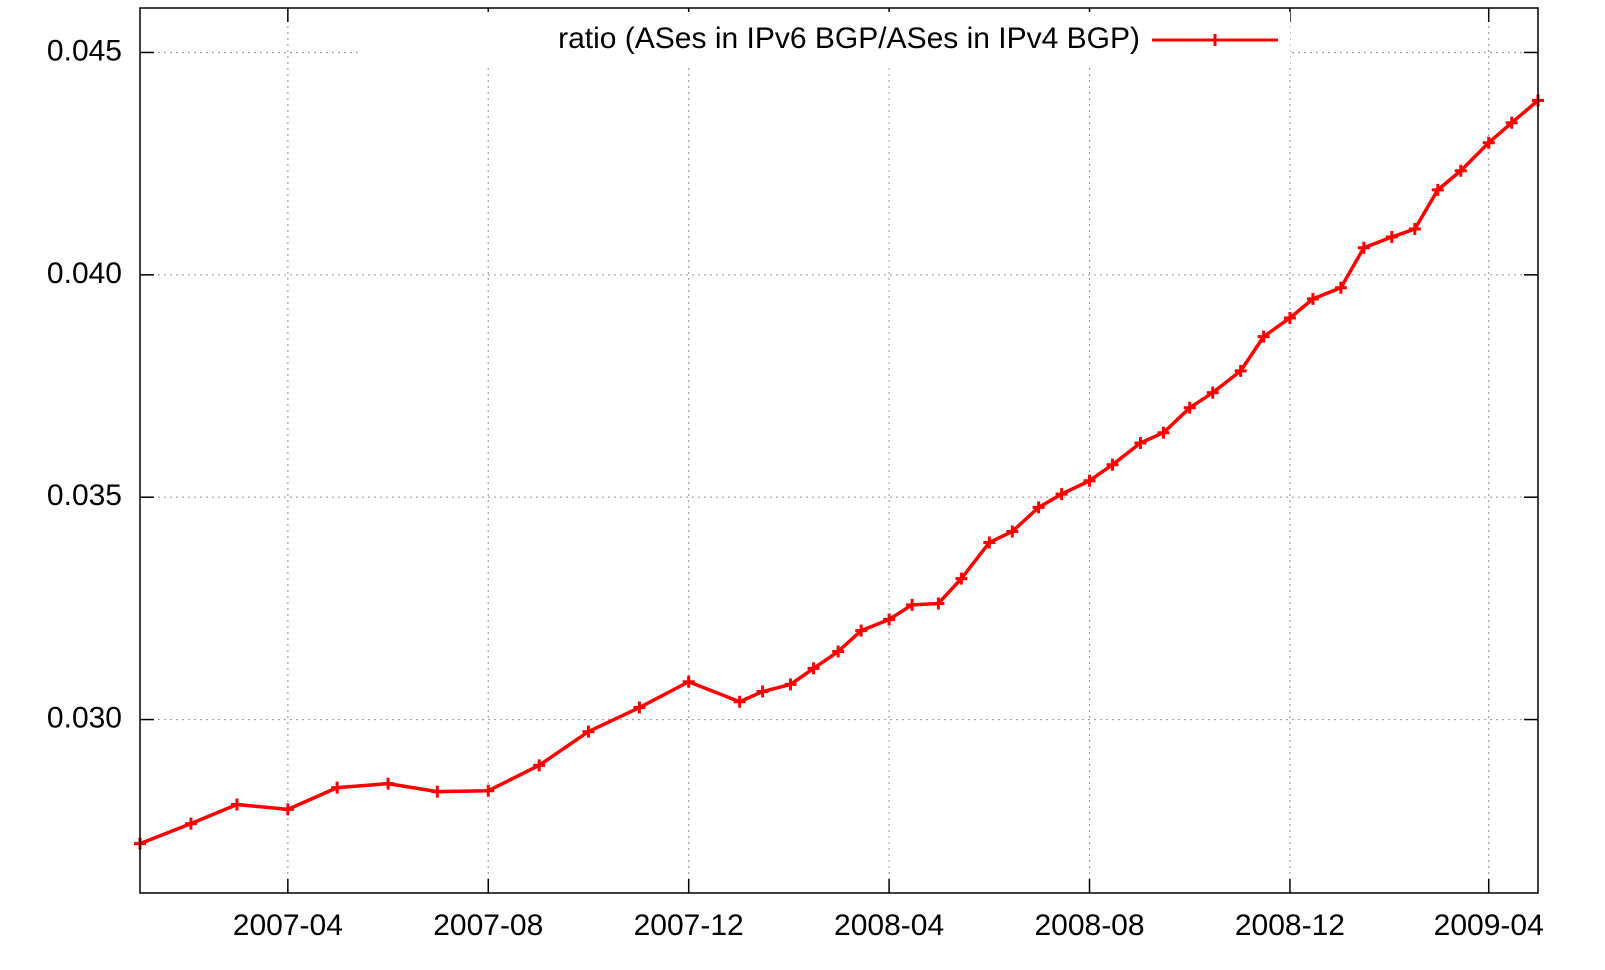 The height and width of the screenshot is (970, 1605). Describe the element at coordinates (288, 925) in the screenshot. I see `x-tick-label: 2007-04` at that location.